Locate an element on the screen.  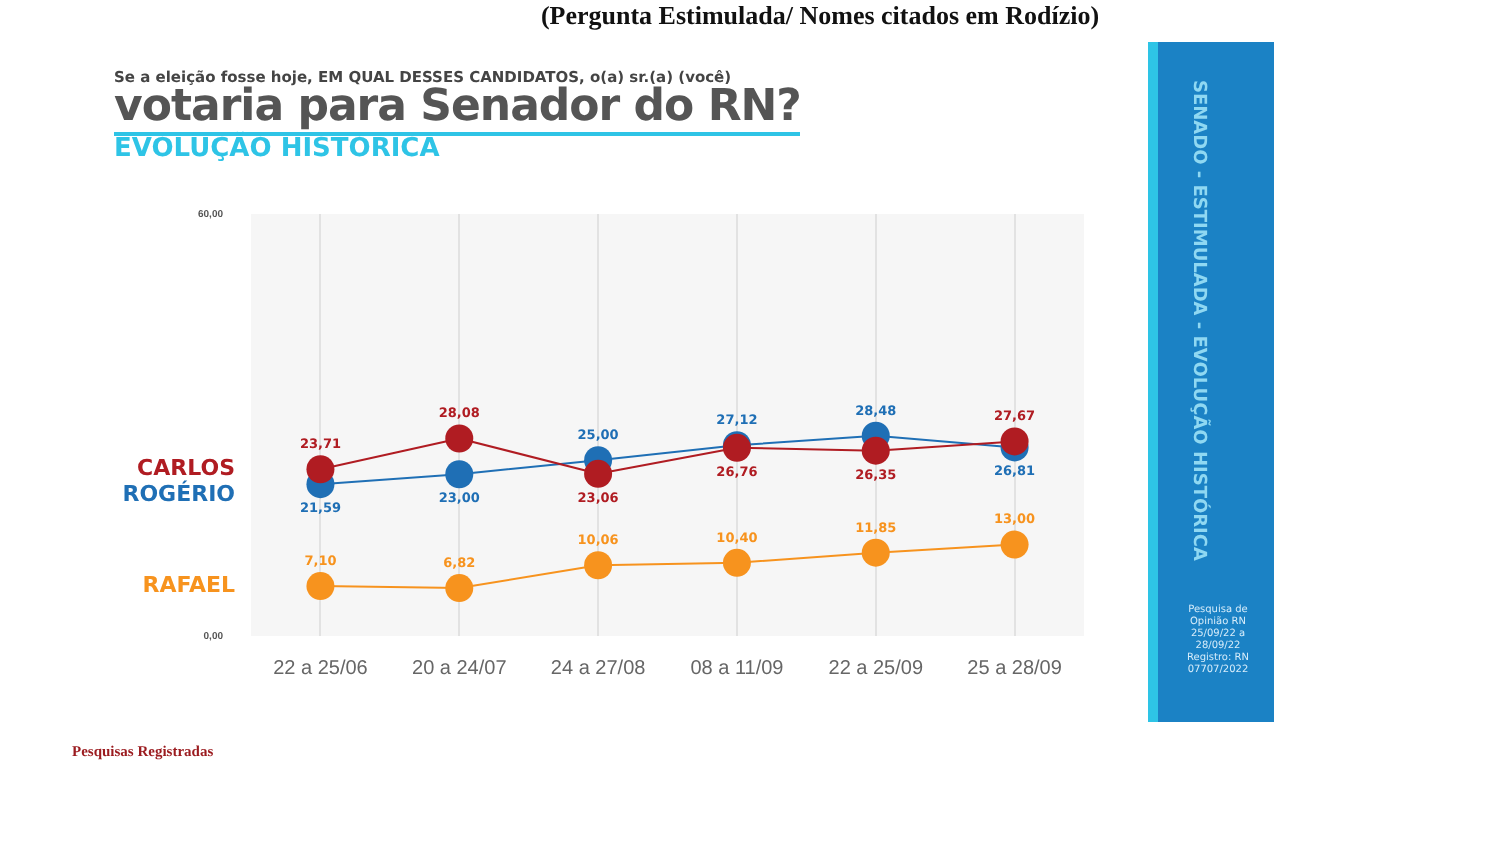
text: EVOLUÇÃO HISTÓRICA is located at coordinates (277, 149).